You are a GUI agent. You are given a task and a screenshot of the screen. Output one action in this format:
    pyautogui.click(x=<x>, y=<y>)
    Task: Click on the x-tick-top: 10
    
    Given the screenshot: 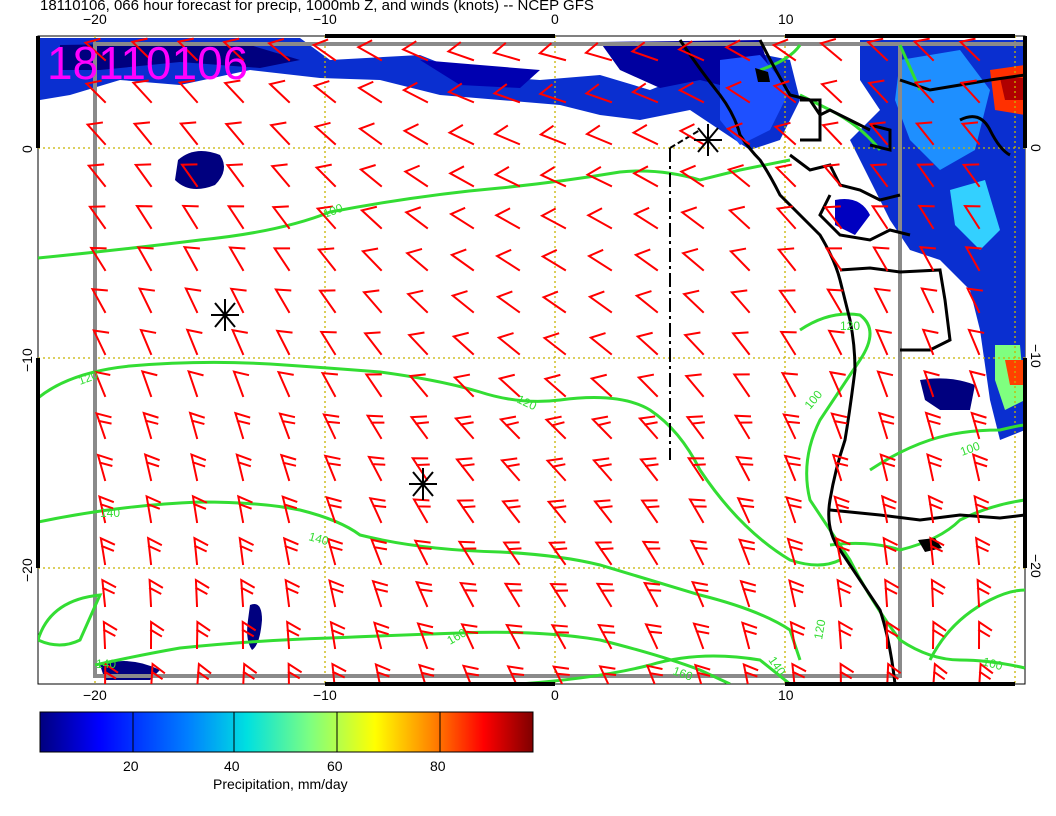 What is the action you would take?
    pyautogui.click(x=786, y=19)
    